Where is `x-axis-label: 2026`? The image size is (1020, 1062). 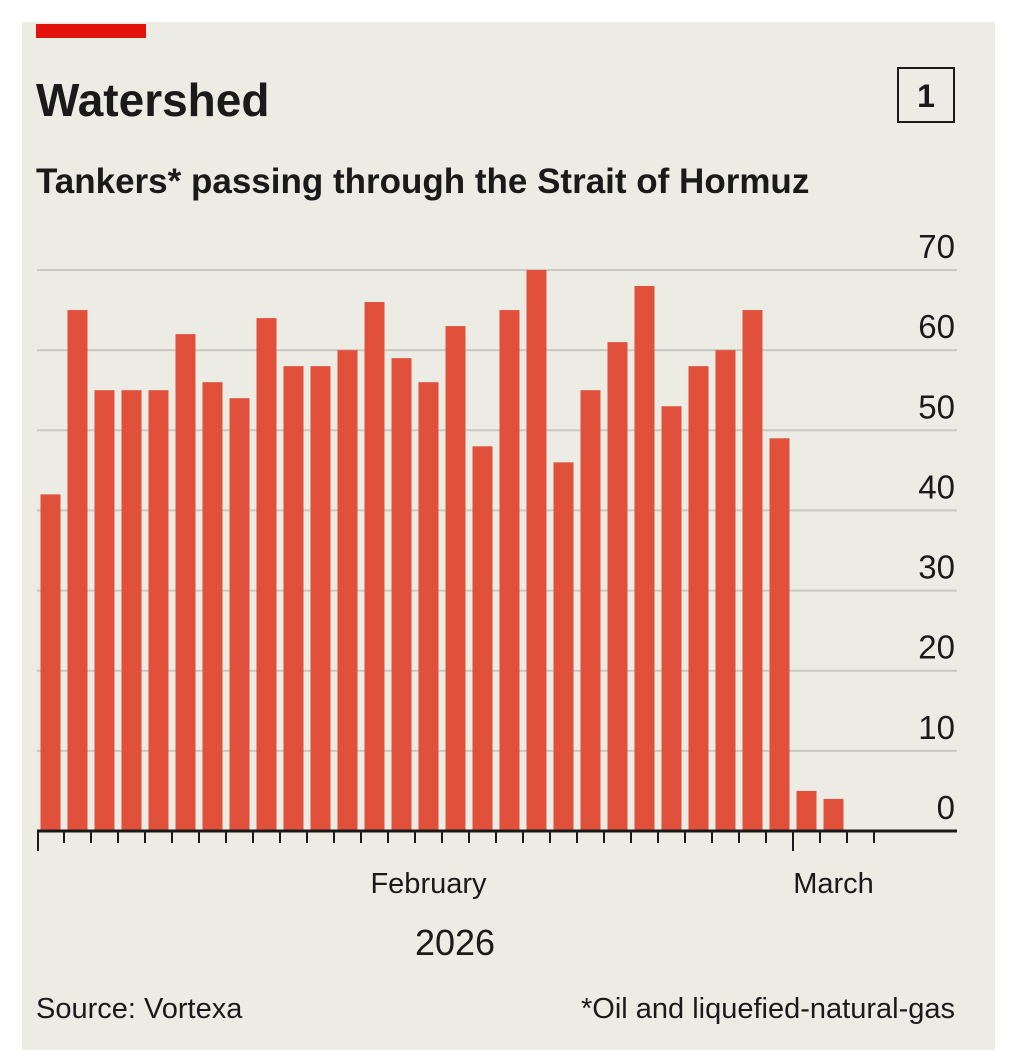
x-axis-label: 2026 is located at coordinates (455, 942).